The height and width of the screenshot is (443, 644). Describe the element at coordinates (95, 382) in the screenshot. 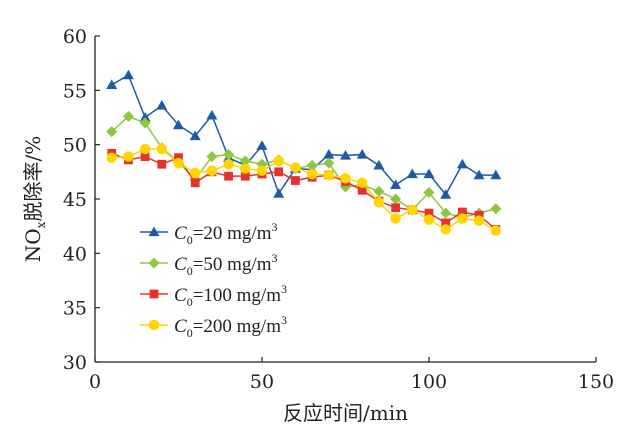

I see `x-tick-label: 0` at that location.